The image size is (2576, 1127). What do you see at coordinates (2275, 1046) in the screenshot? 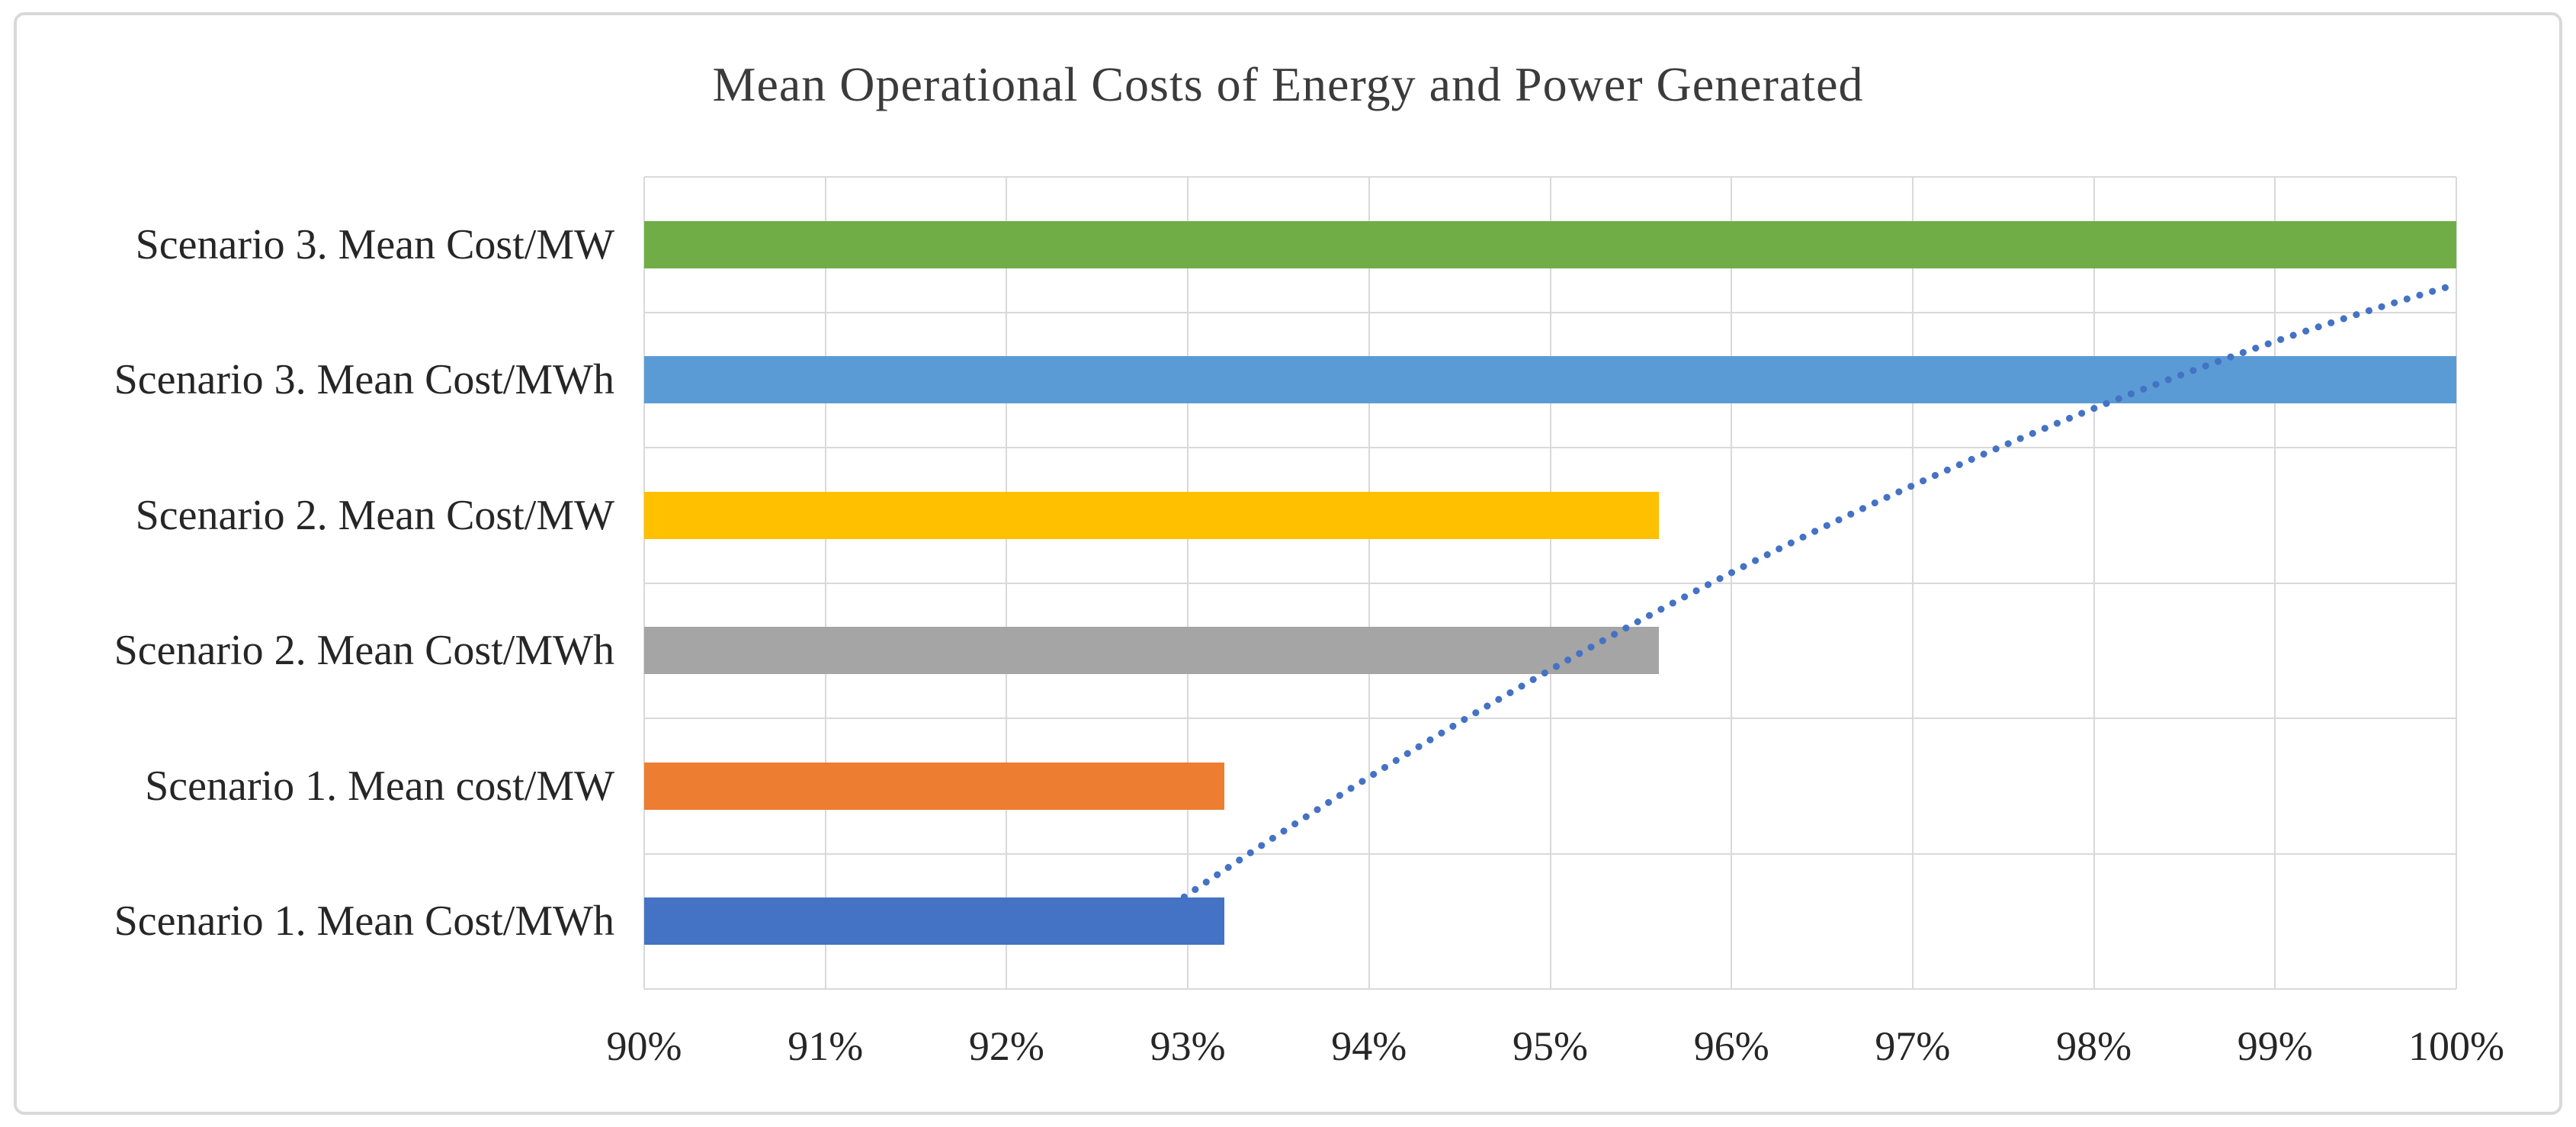
I see `x-axis-tick-label: 99%` at bounding box center [2275, 1046].